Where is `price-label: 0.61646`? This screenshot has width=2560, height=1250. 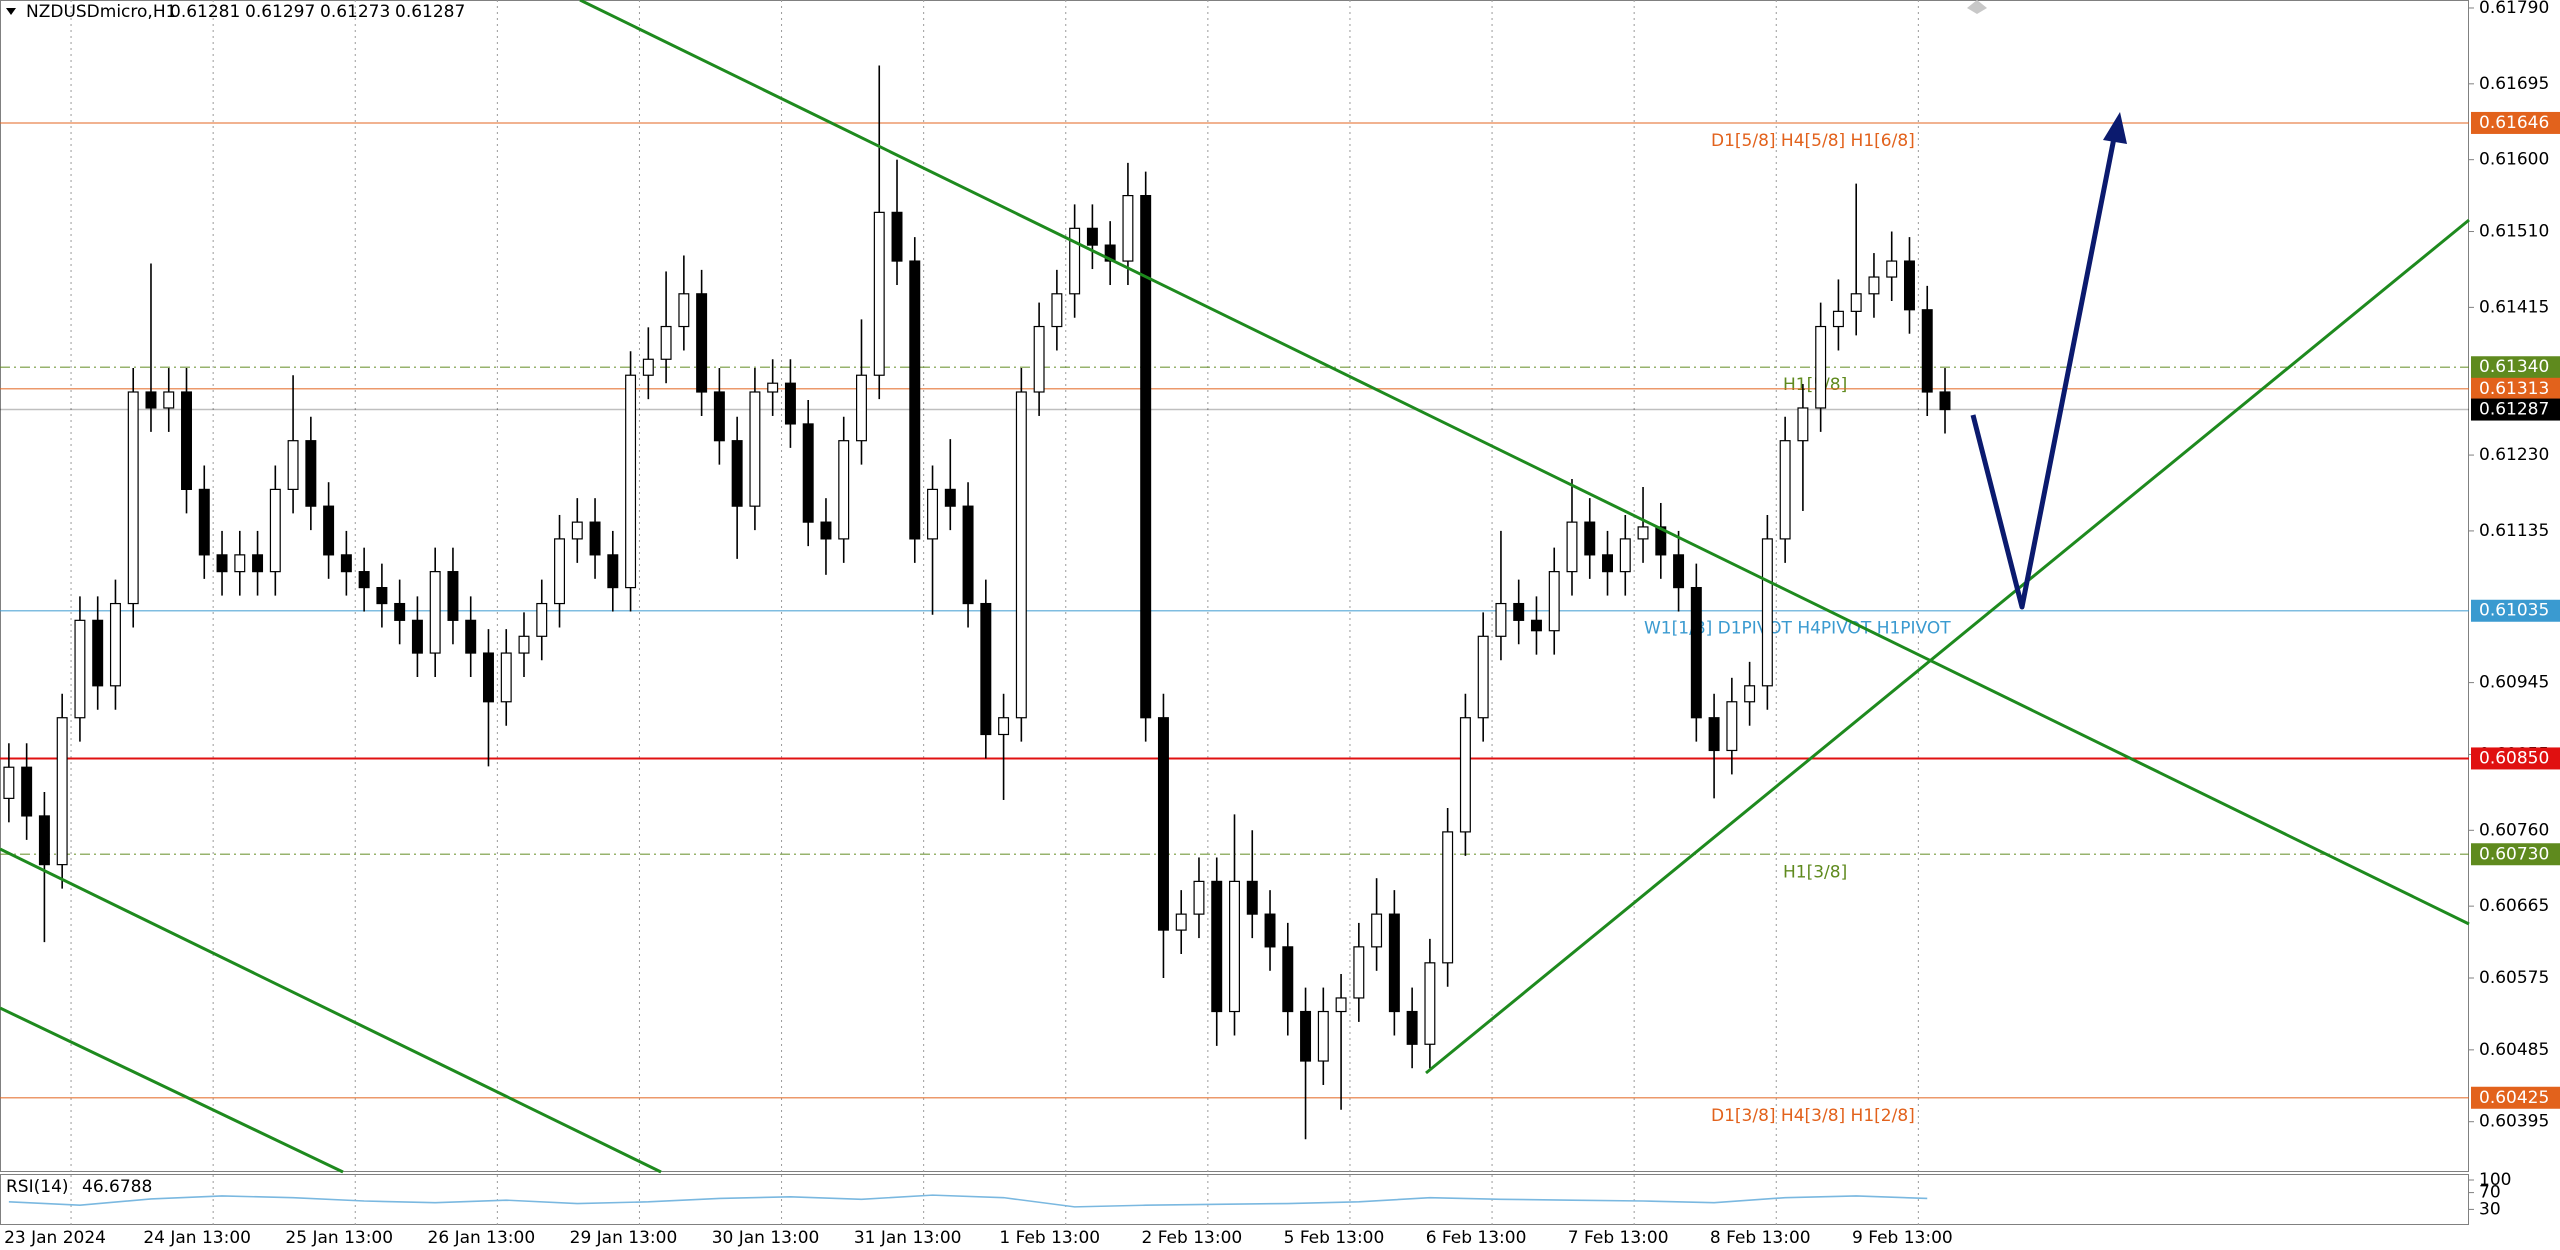 price-label: 0.61646 is located at coordinates (2514, 123).